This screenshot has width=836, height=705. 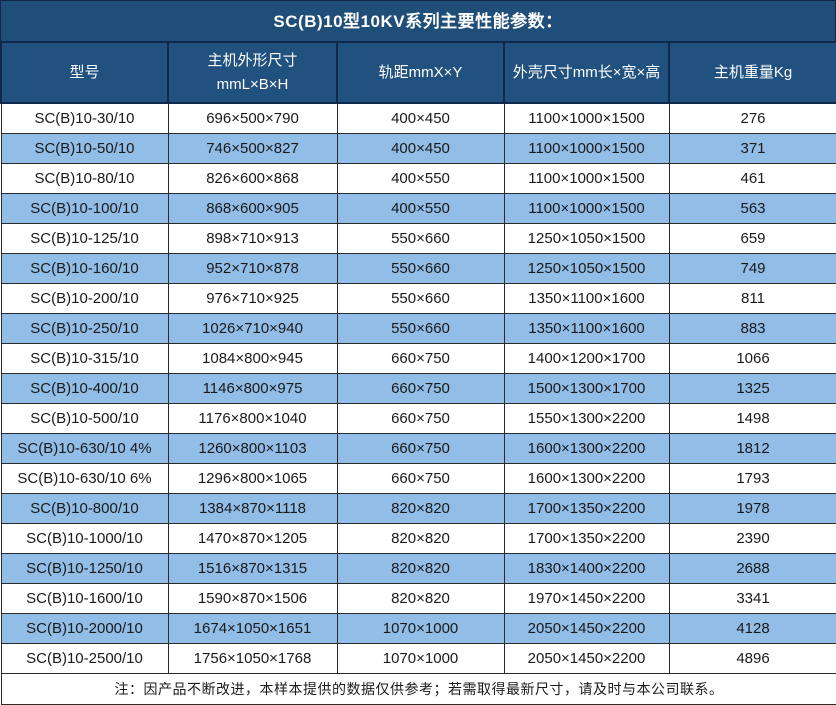 What do you see at coordinates (252, 298) in the screenshot?
I see `table-cell: 976×710×925` at bounding box center [252, 298].